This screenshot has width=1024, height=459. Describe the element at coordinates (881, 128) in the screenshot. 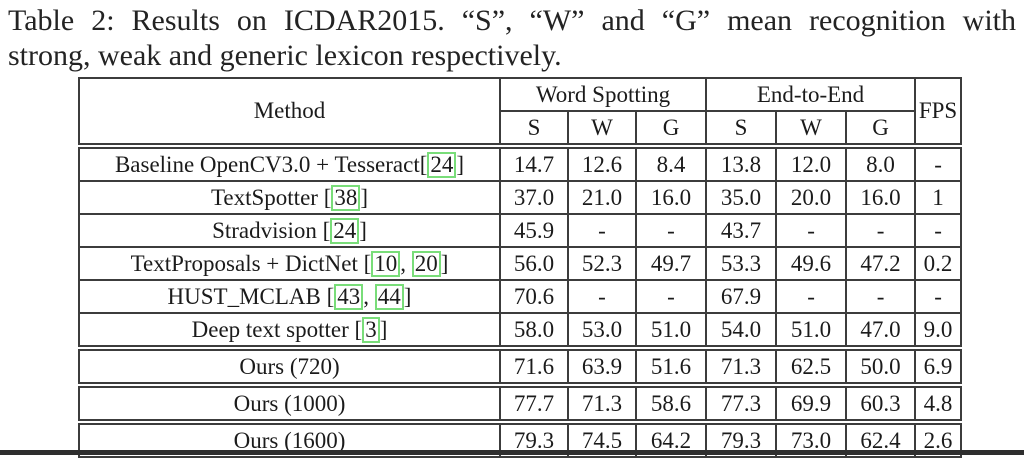

I see `subheader-e2e-g: G` at that location.